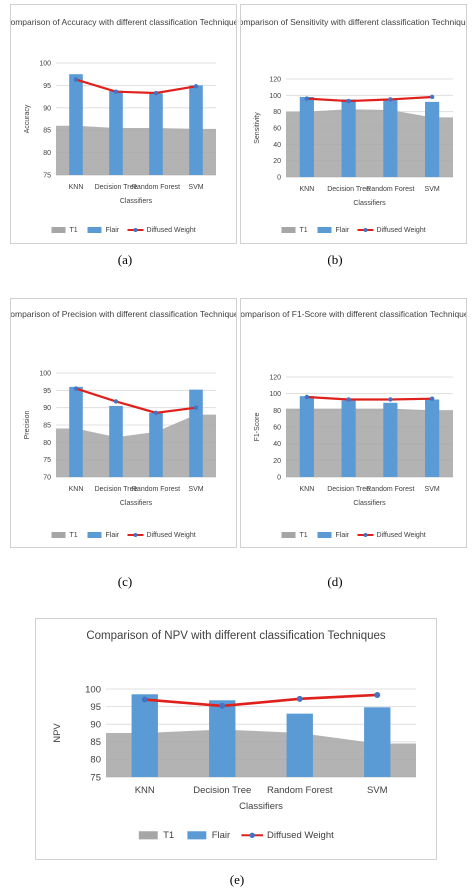 The height and width of the screenshot is (890, 474). I want to click on y-axis-label: Precision, so click(27, 425).